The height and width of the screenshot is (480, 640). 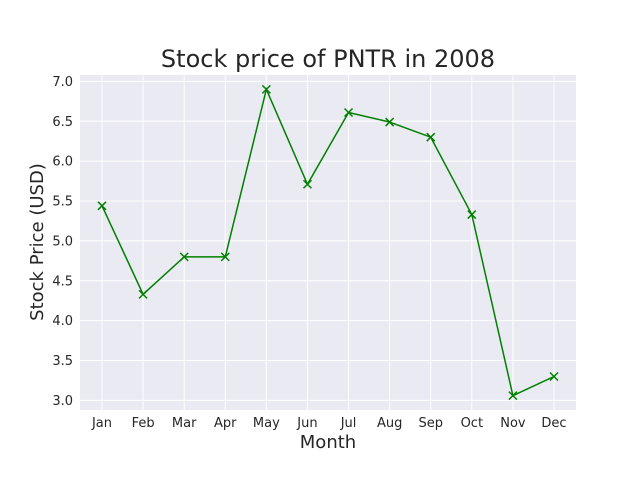 I want to click on y-tick-label: 6.5, so click(x=62, y=122).